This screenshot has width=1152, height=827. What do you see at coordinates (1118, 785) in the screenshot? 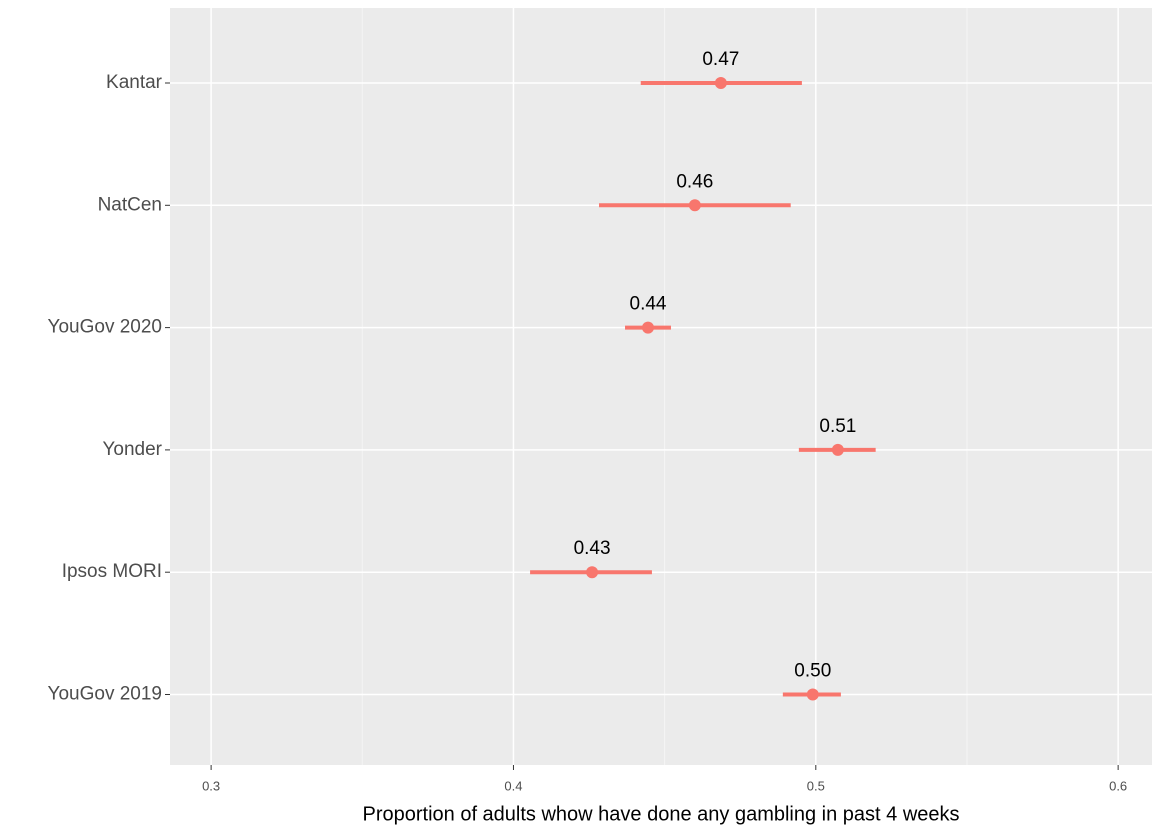
I see `x-tick-label: 0.6` at bounding box center [1118, 785].